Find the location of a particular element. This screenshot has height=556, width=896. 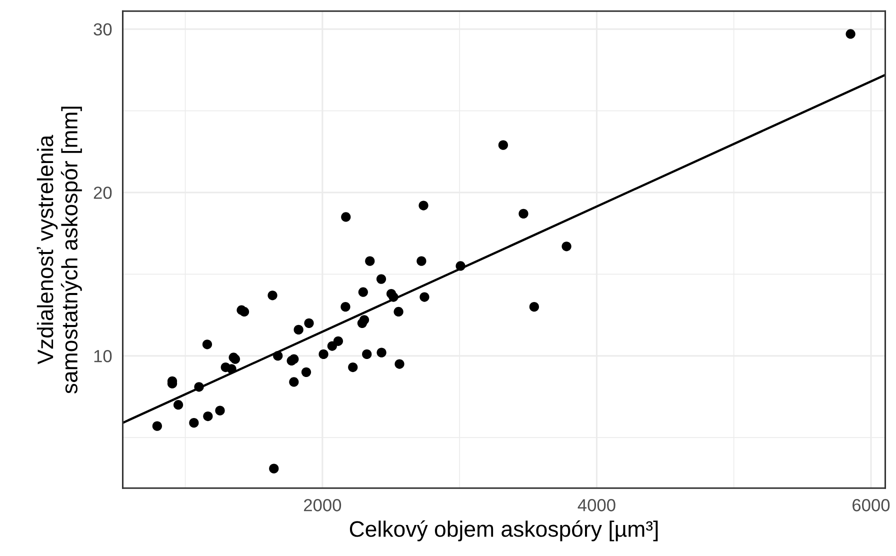

y-tick-label: 30 is located at coordinates (103, 29).